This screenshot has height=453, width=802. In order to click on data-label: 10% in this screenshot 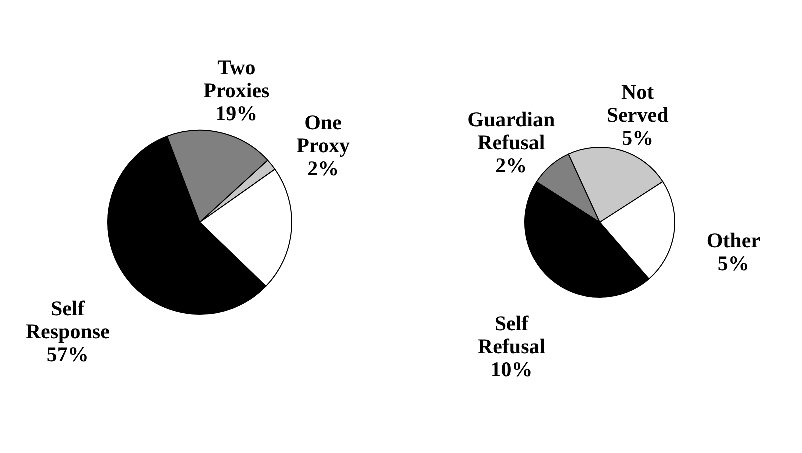, I will do `click(511, 370)`.